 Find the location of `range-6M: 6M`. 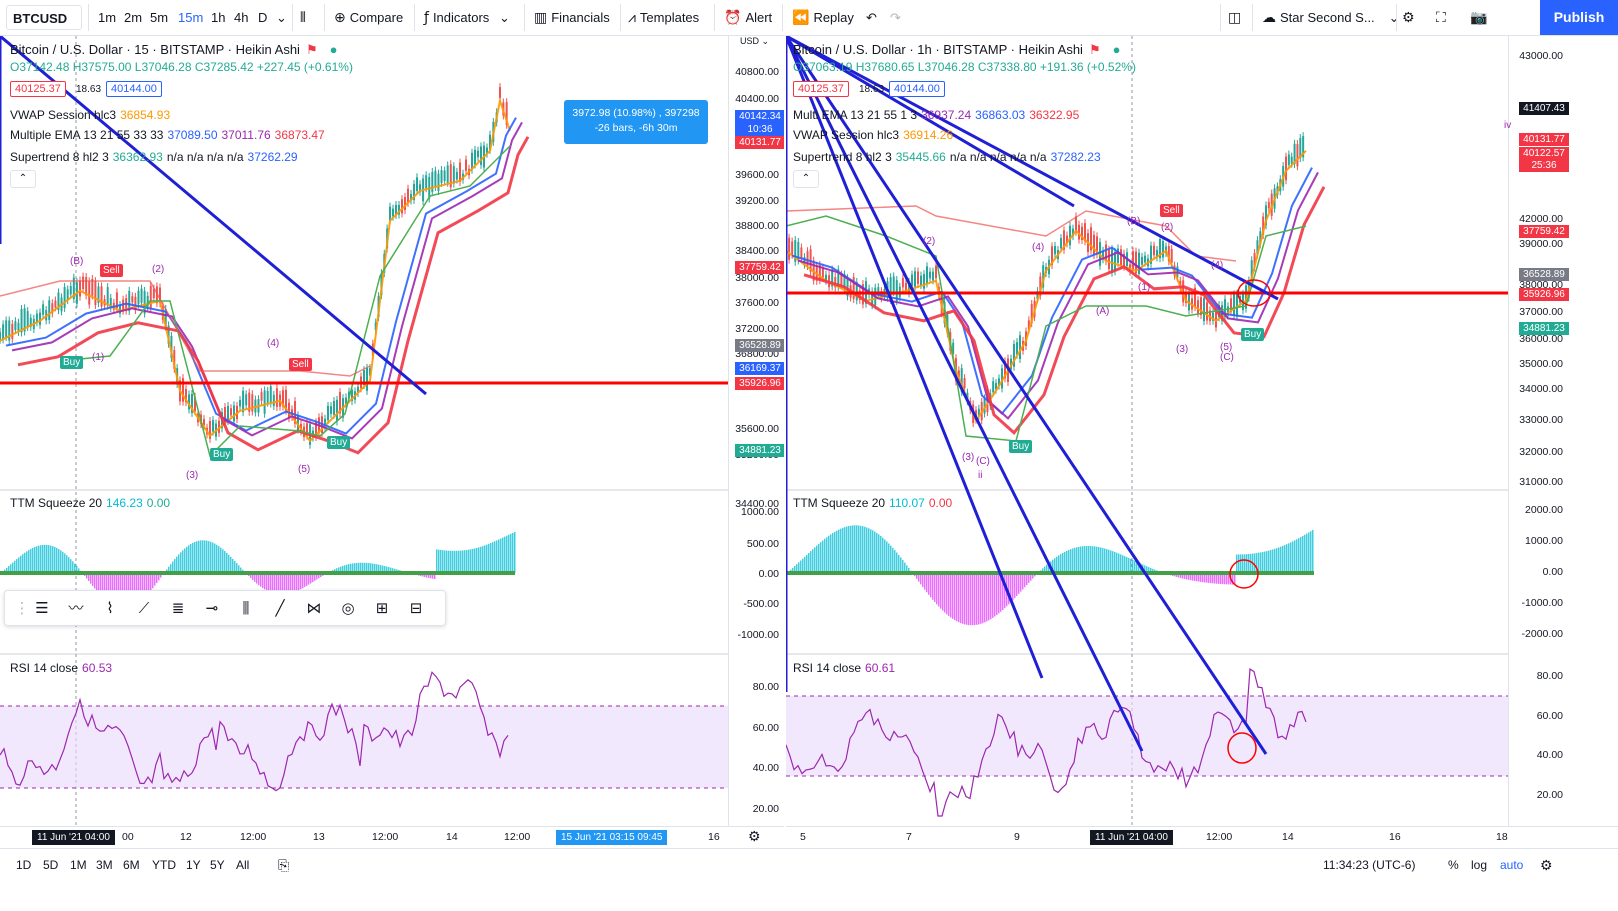

range-6M: 6M is located at coordinates (131, 865).